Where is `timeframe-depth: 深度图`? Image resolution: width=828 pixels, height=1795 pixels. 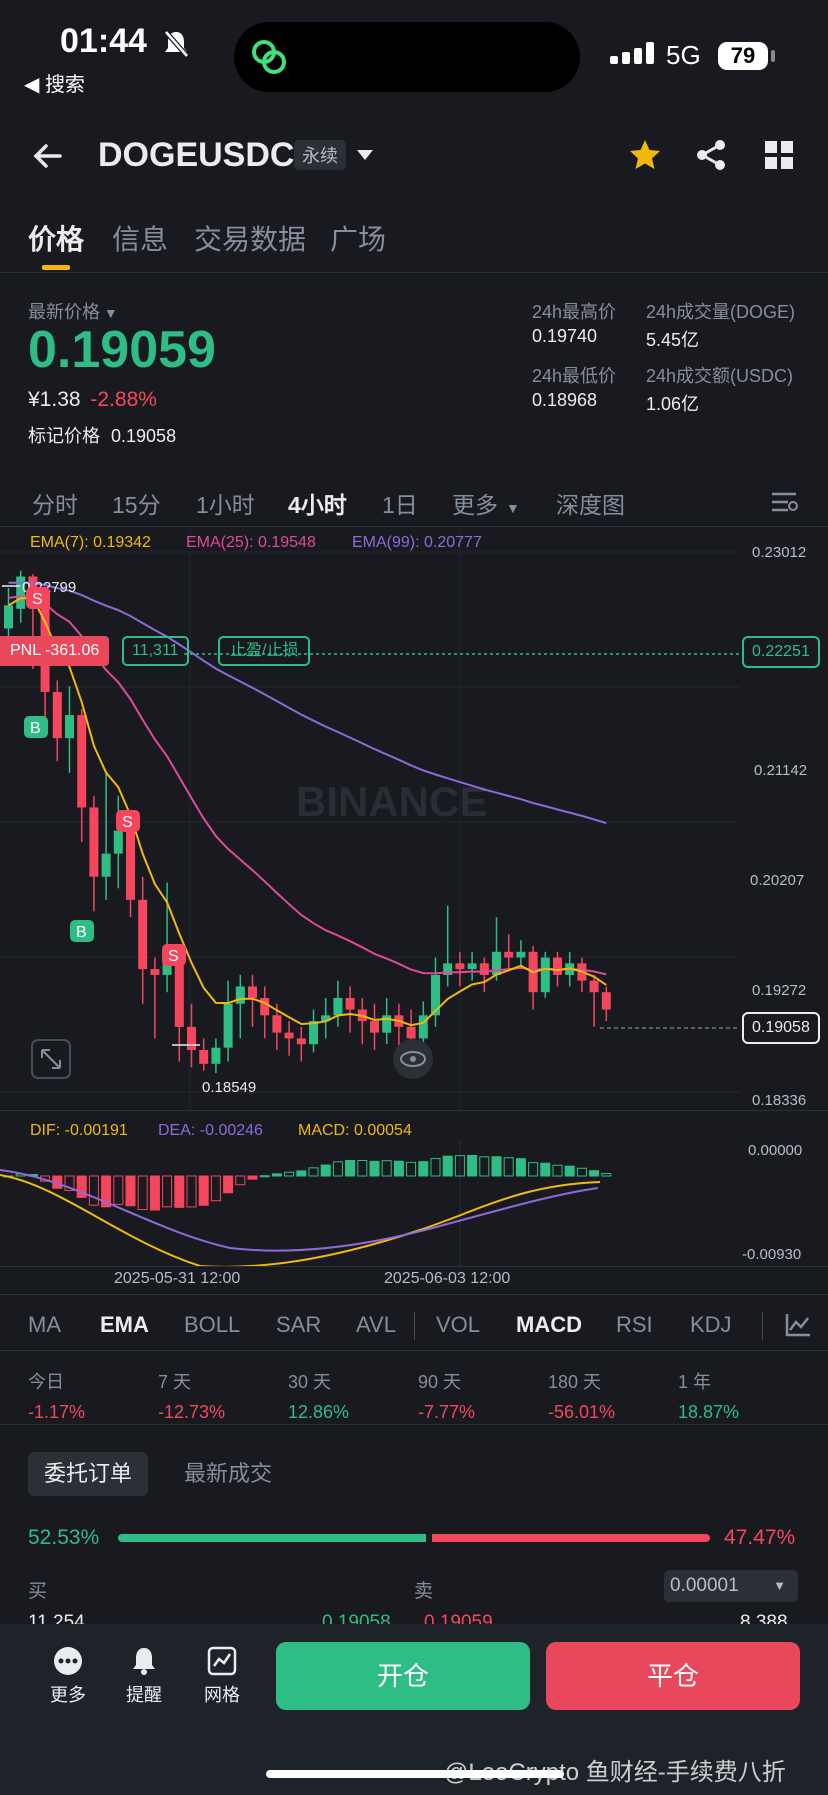 timeframe-depth: 深度图 is located at coordinates (590, 505).